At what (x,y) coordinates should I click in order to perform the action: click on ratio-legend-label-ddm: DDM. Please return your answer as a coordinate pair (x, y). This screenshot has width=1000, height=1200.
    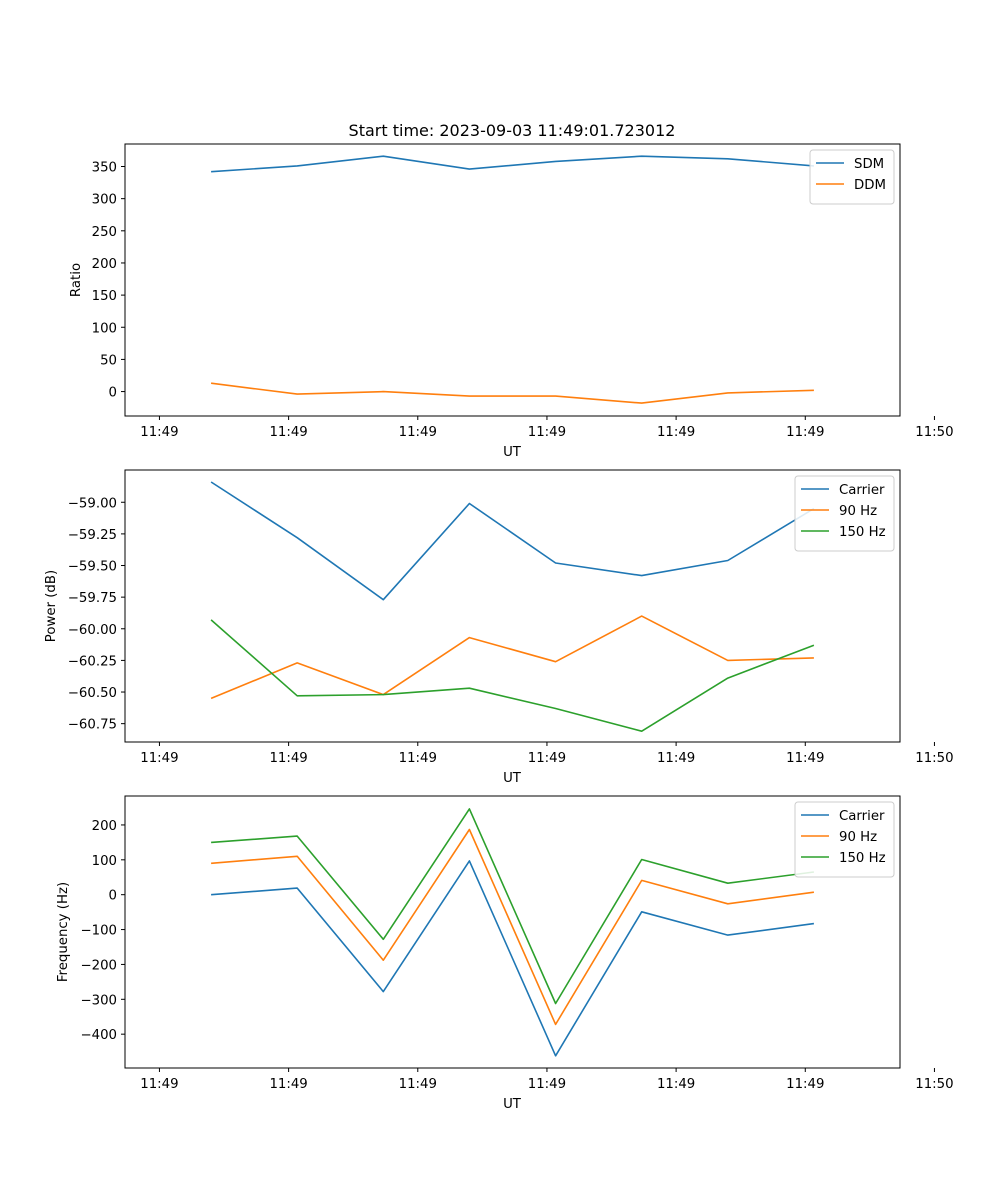
    Looking at the image, I should click on (870, 185).